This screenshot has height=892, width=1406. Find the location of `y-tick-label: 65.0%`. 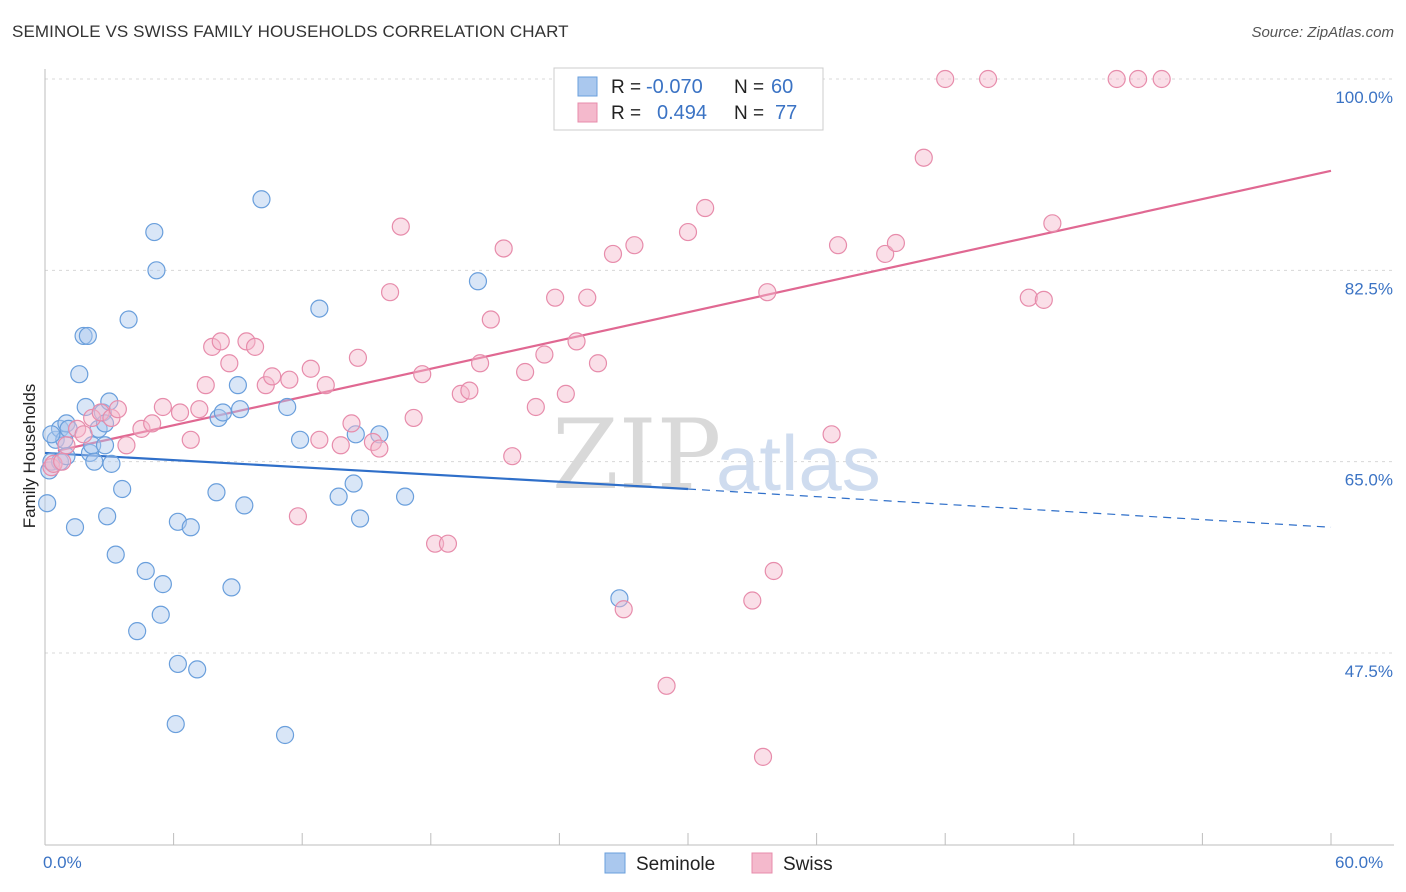

y-tick-label: 65.0% is located at coordinates (1369, 480).